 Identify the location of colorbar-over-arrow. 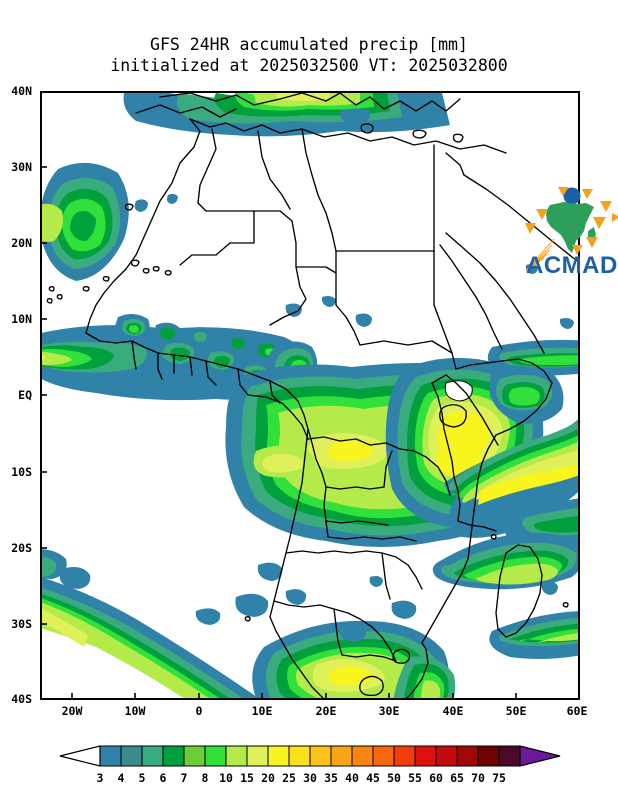
(540, 756).